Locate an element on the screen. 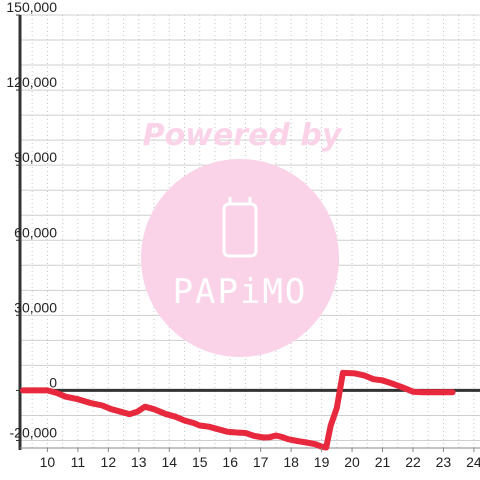 This screenshot has height=480, width=480. y-tick-label: 150,000 is located at coordinates (31, 7).